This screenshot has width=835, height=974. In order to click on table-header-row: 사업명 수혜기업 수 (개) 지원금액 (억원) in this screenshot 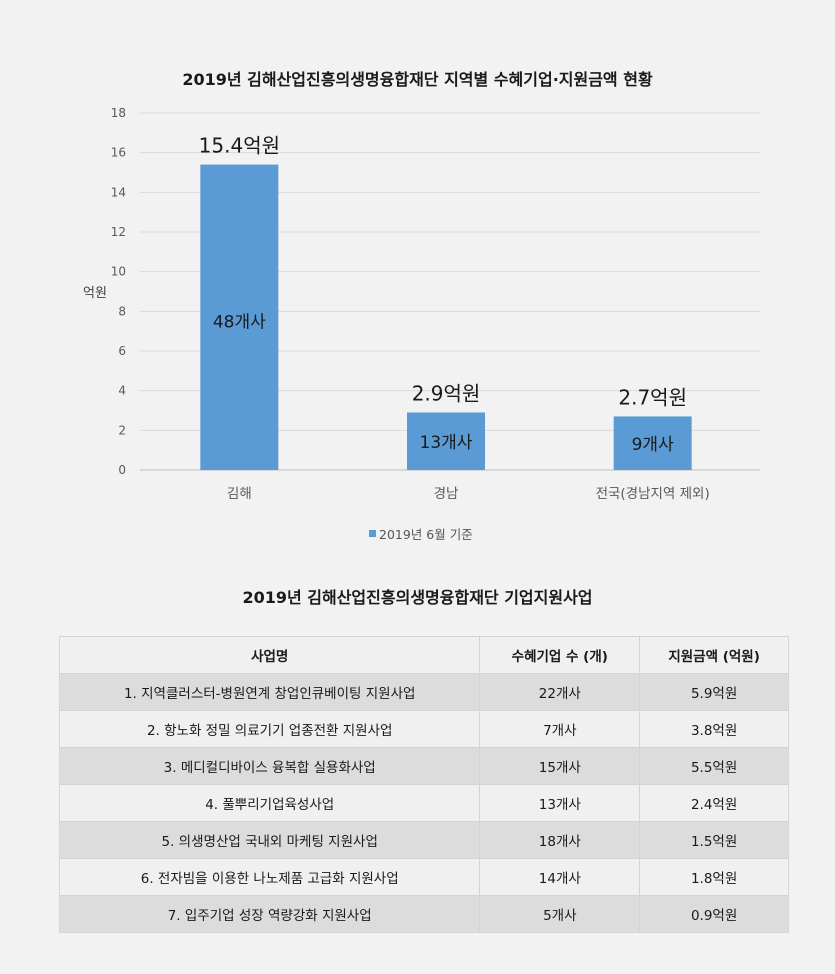, I will do `click(423, 655)`.